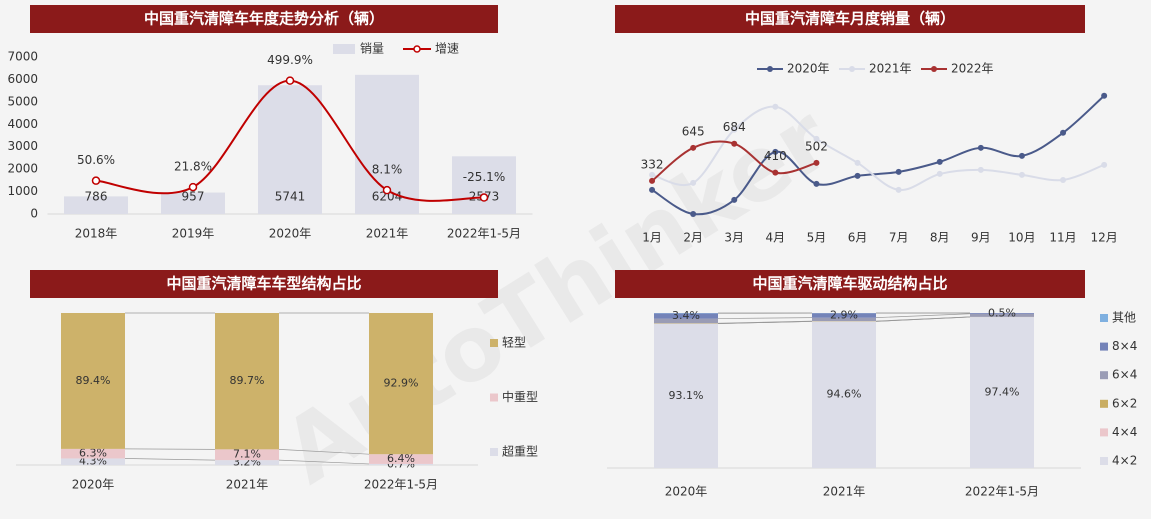  I want to click on x-tick-label: 6月, so click(858, 238).